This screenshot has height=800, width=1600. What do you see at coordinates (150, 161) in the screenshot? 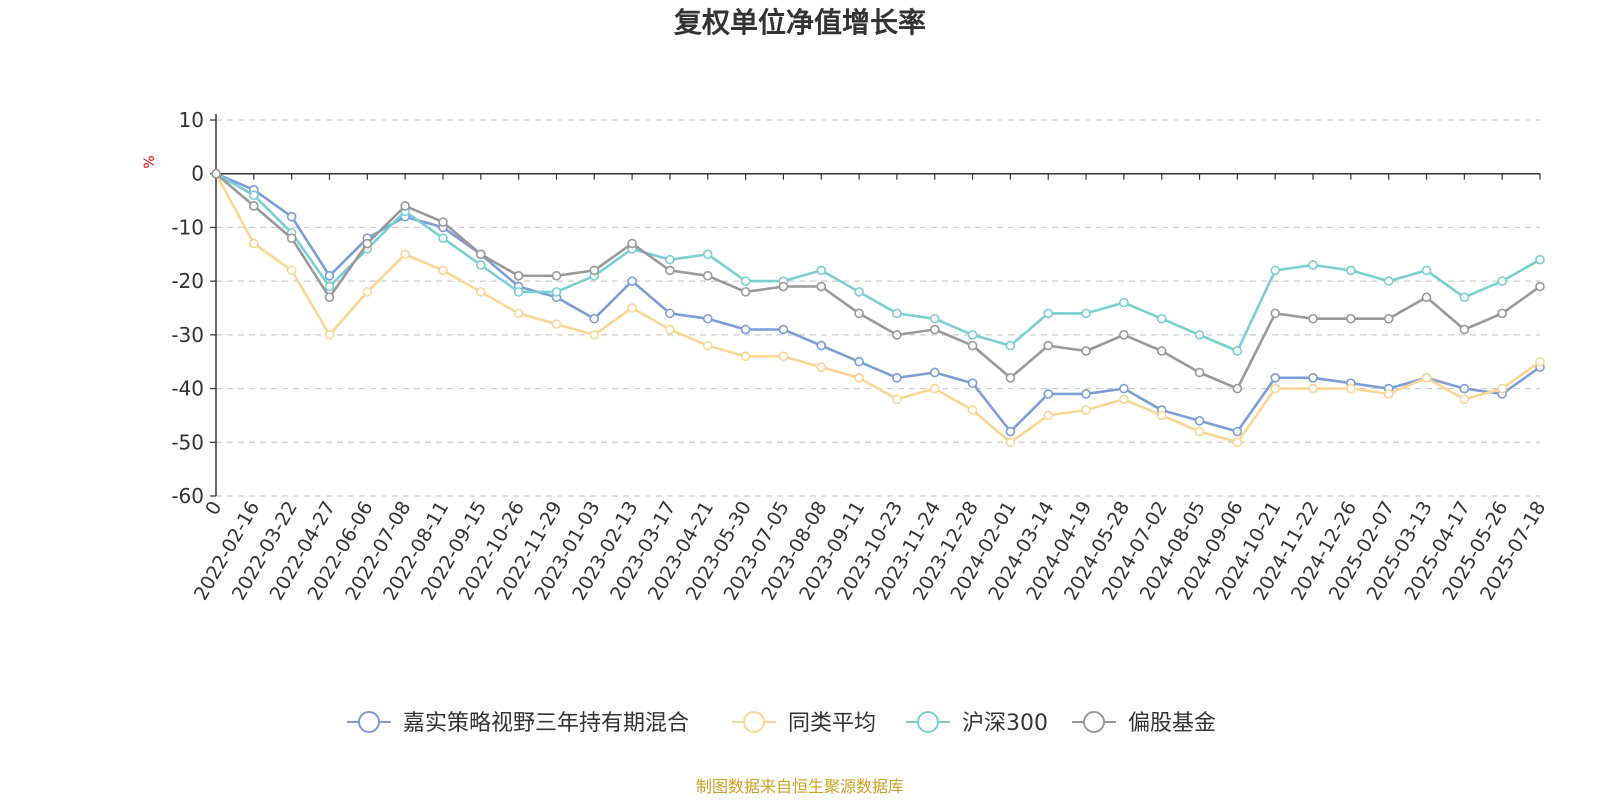
I see `y-axis-unit: %` at bounding box center [150, 161].